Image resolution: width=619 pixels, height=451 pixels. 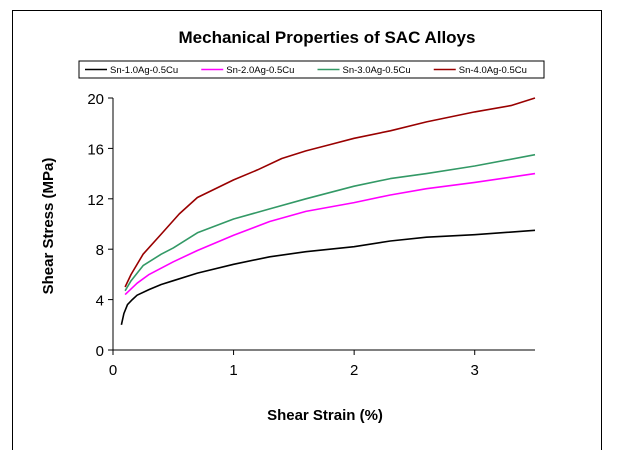 What do you see at coordinates (48, 226) in the screenshot?
I see `y-axis-label: Shear Stress (MPa)` at bounding box center [48, 226].